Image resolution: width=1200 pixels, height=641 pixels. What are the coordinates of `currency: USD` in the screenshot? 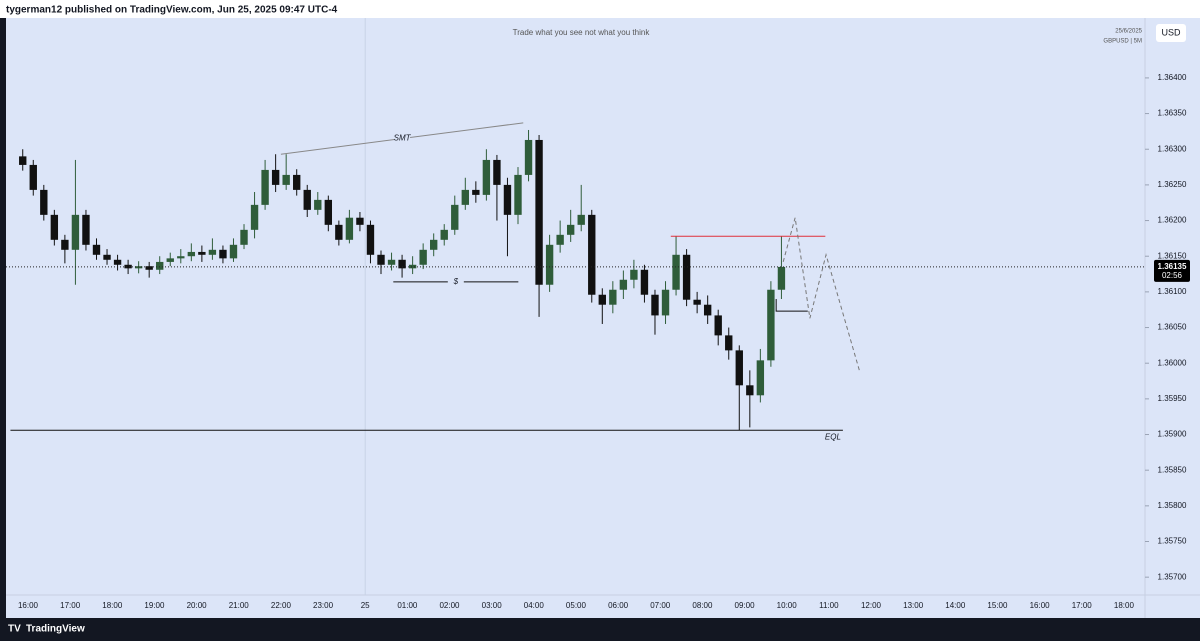 It's located at (1171, 32).